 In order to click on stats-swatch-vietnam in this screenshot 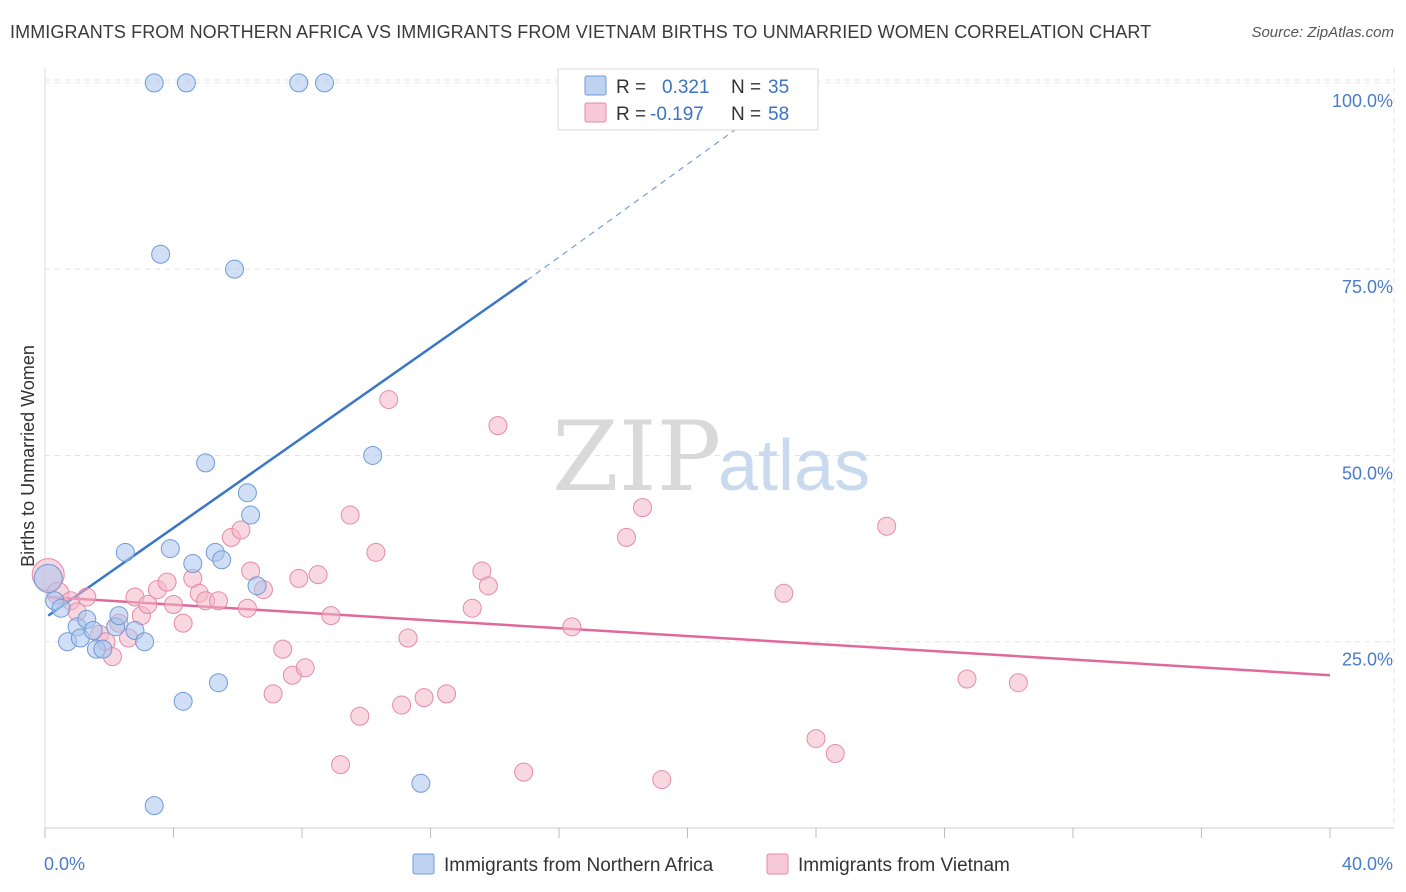, I will do `click(595, 112)`.